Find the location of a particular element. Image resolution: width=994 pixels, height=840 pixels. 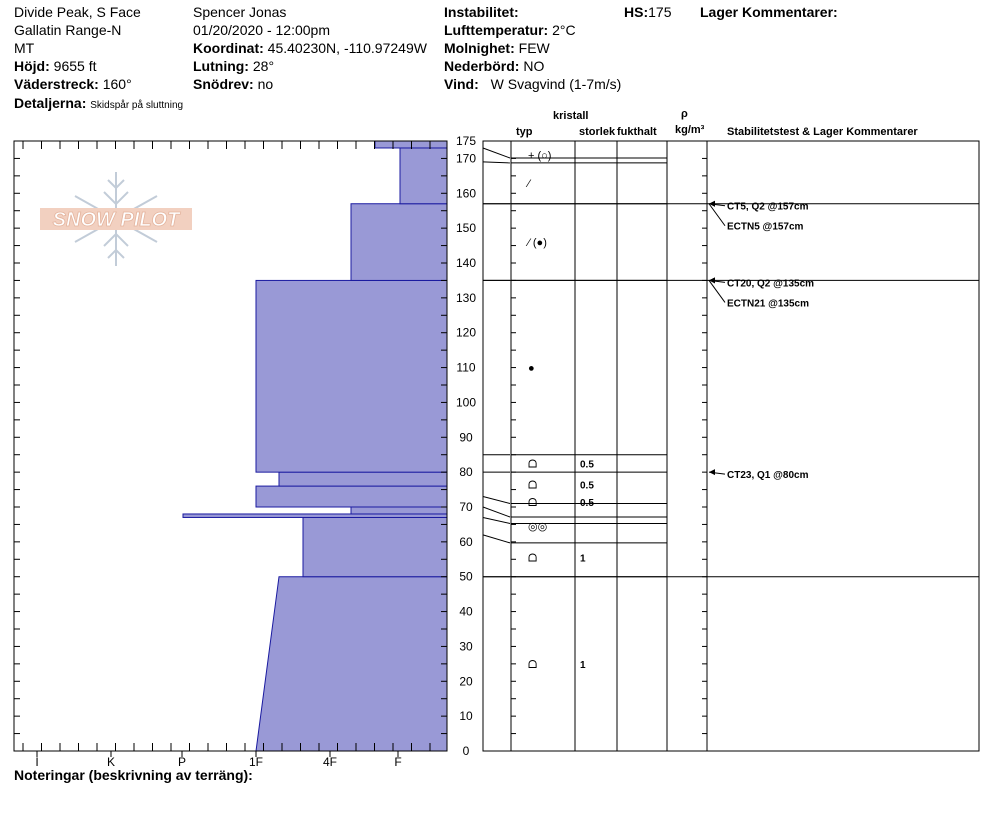

hardness-tick-label: 4F is located at coordinates (330, 762).